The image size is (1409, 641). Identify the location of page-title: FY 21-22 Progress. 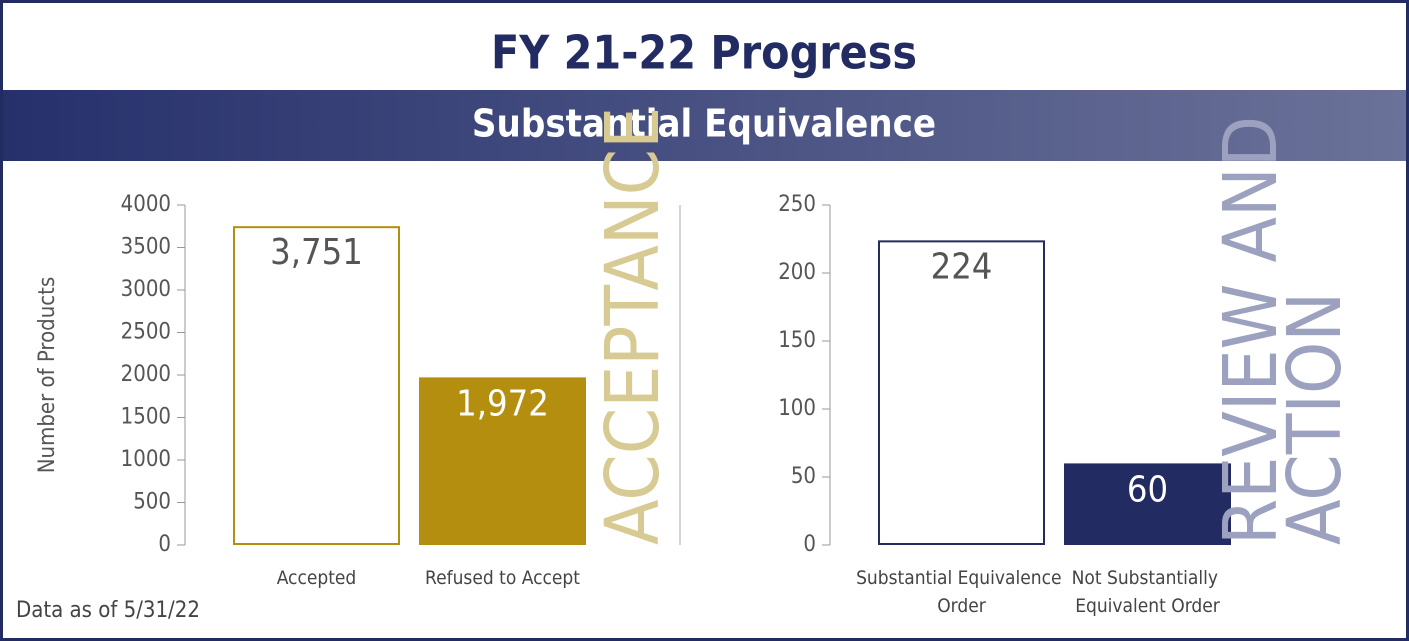
(704, 53).